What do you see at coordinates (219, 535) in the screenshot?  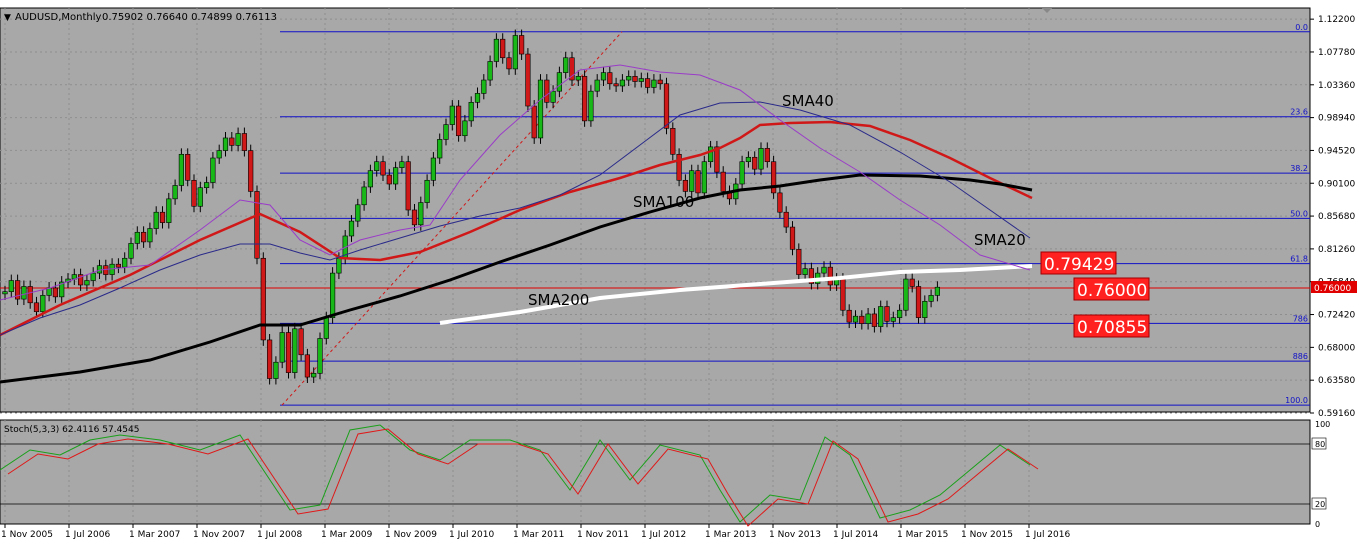 I see `time-tick-label: 1 Nov 2007` at bounding box center [219, 535].